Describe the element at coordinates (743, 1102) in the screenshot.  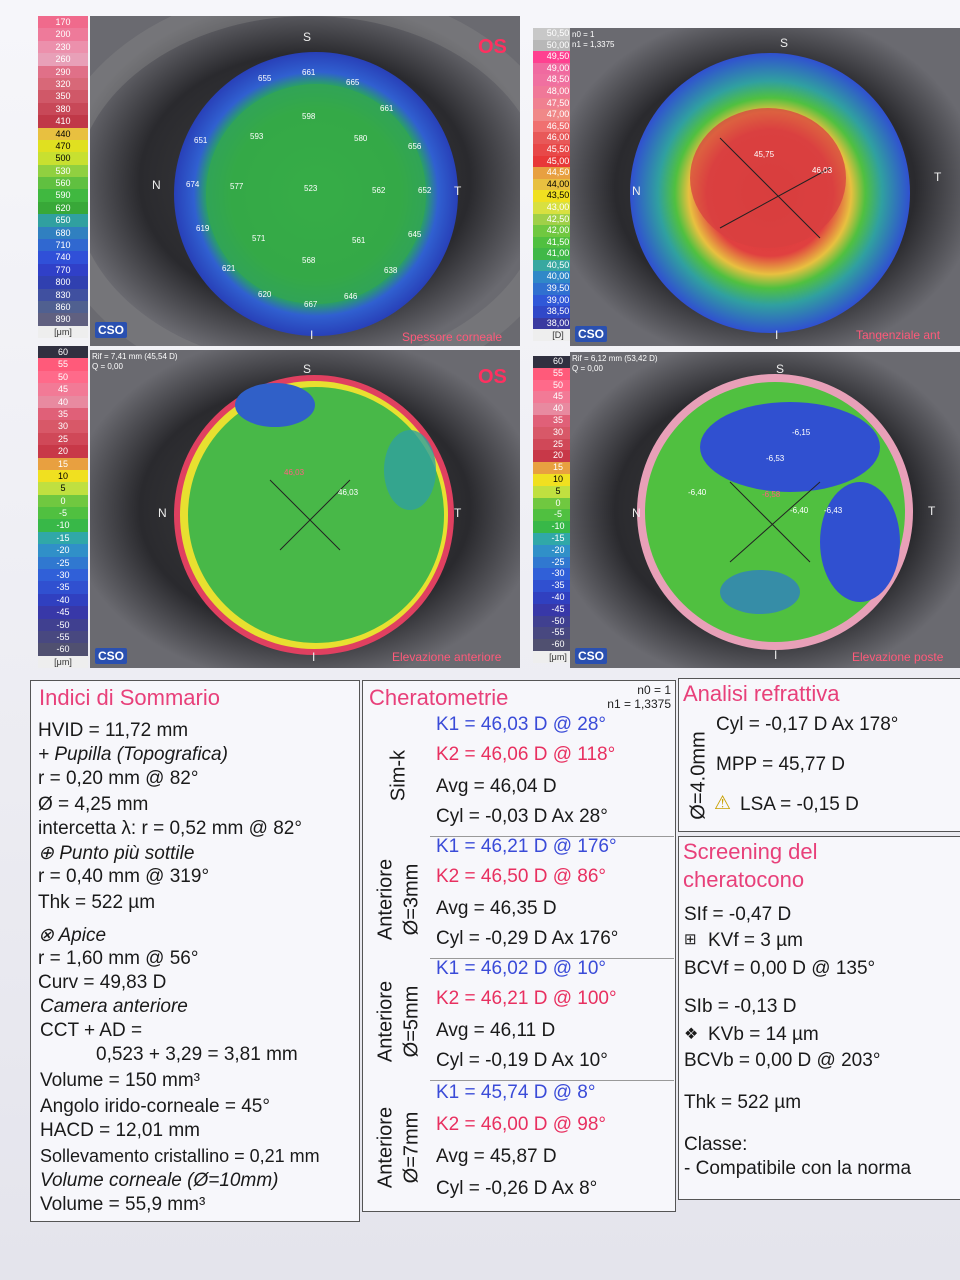
I see `screen-thk: Thk = 522 µm` at that location.